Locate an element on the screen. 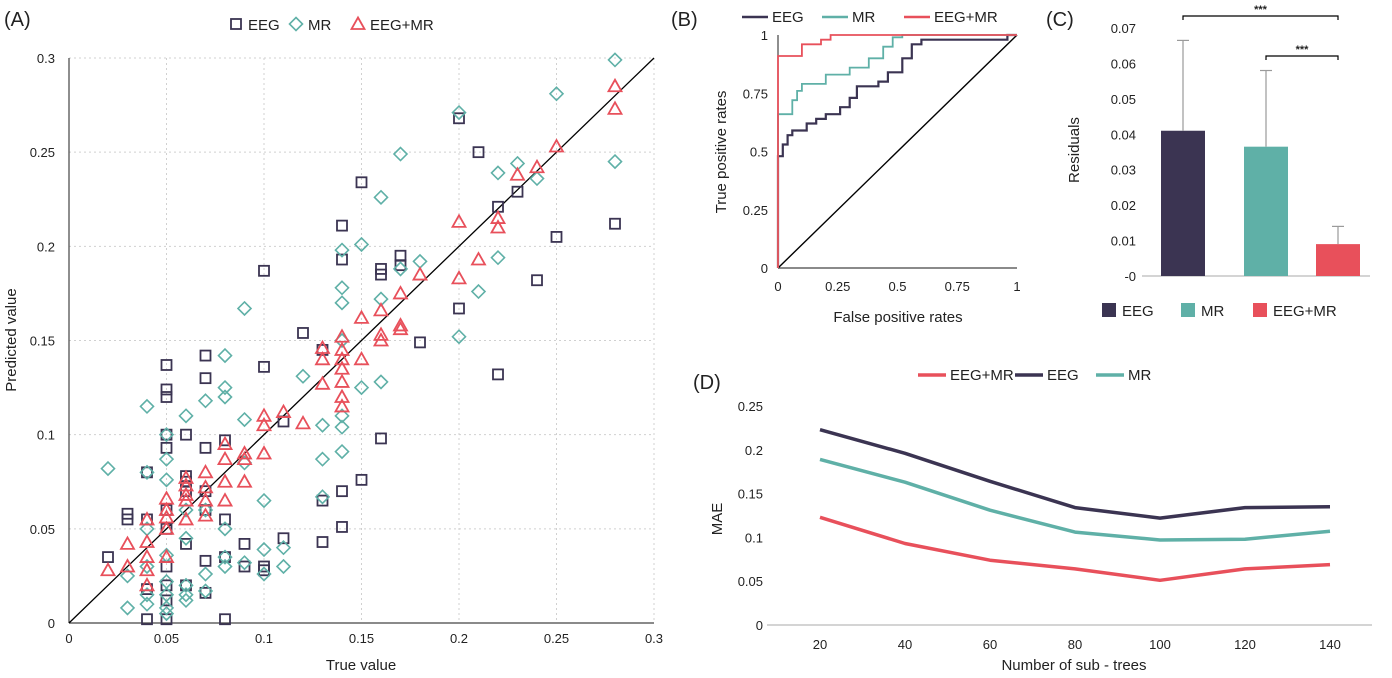  roc-curve-eeg-mr is located at coordinates (897, 151).